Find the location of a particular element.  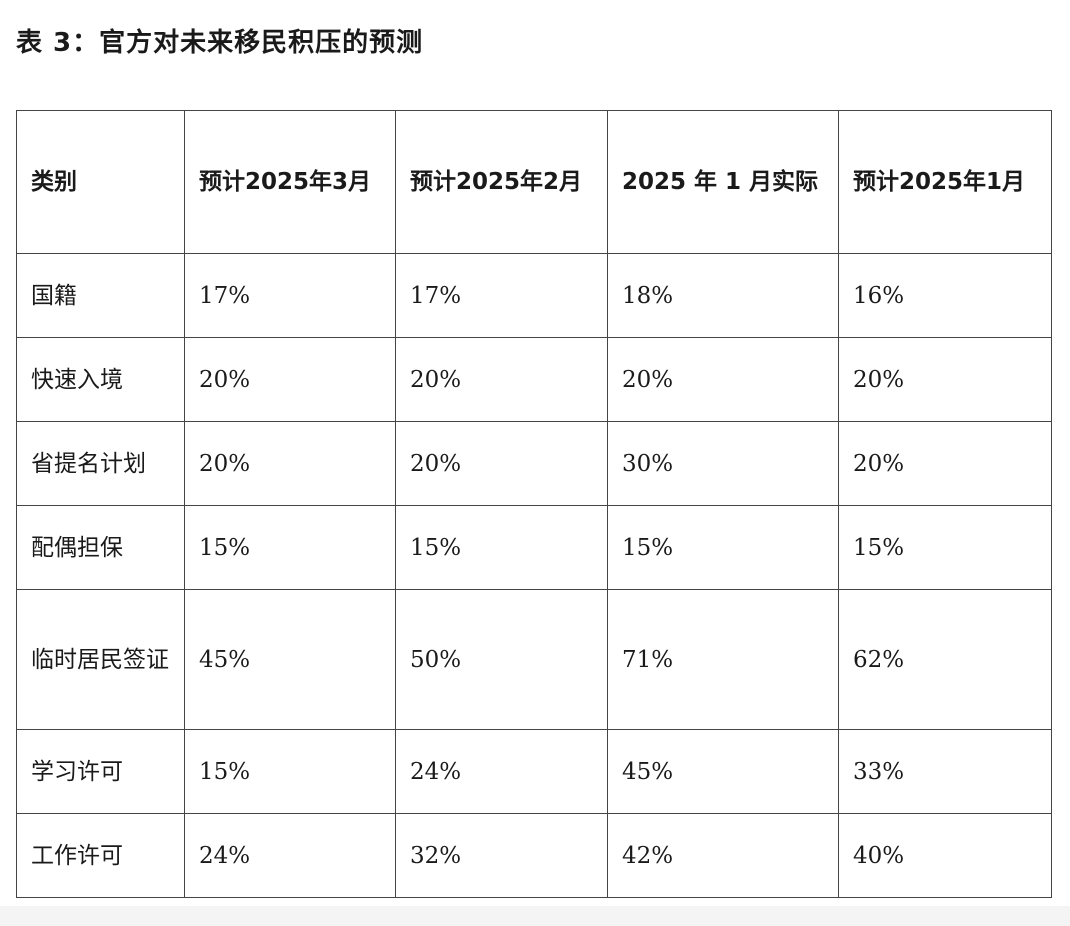

cell-forecast-january: 40% is located at coordinates (945, 855).